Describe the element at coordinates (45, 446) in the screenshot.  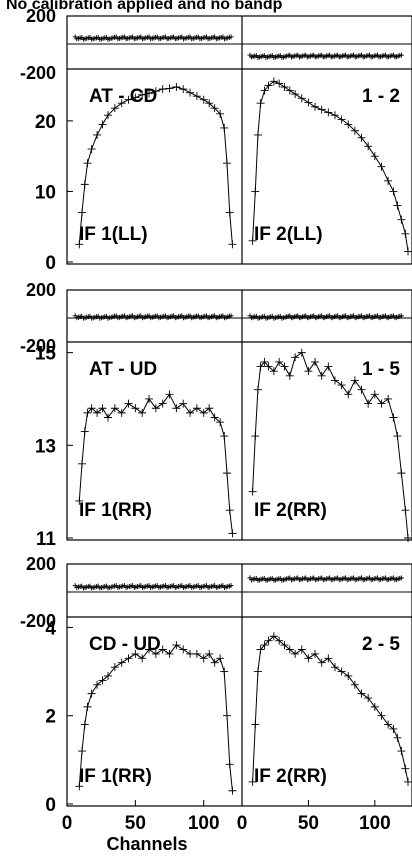
I see `y-tick-label: 13` at that location.